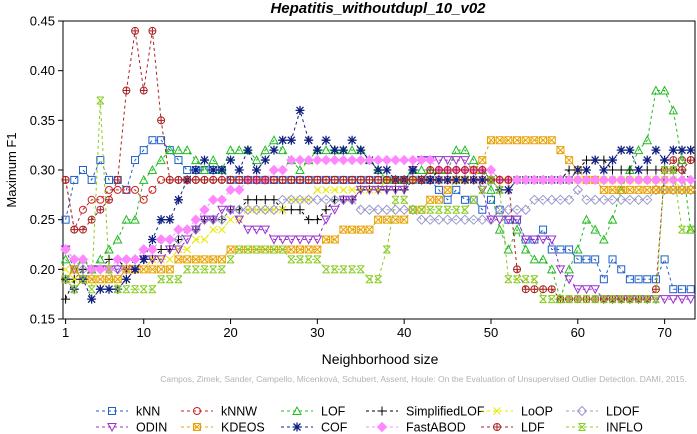 This screenshot has width=697, height=434. I want to click on legend-label: KDEOS, so click(243, 427).